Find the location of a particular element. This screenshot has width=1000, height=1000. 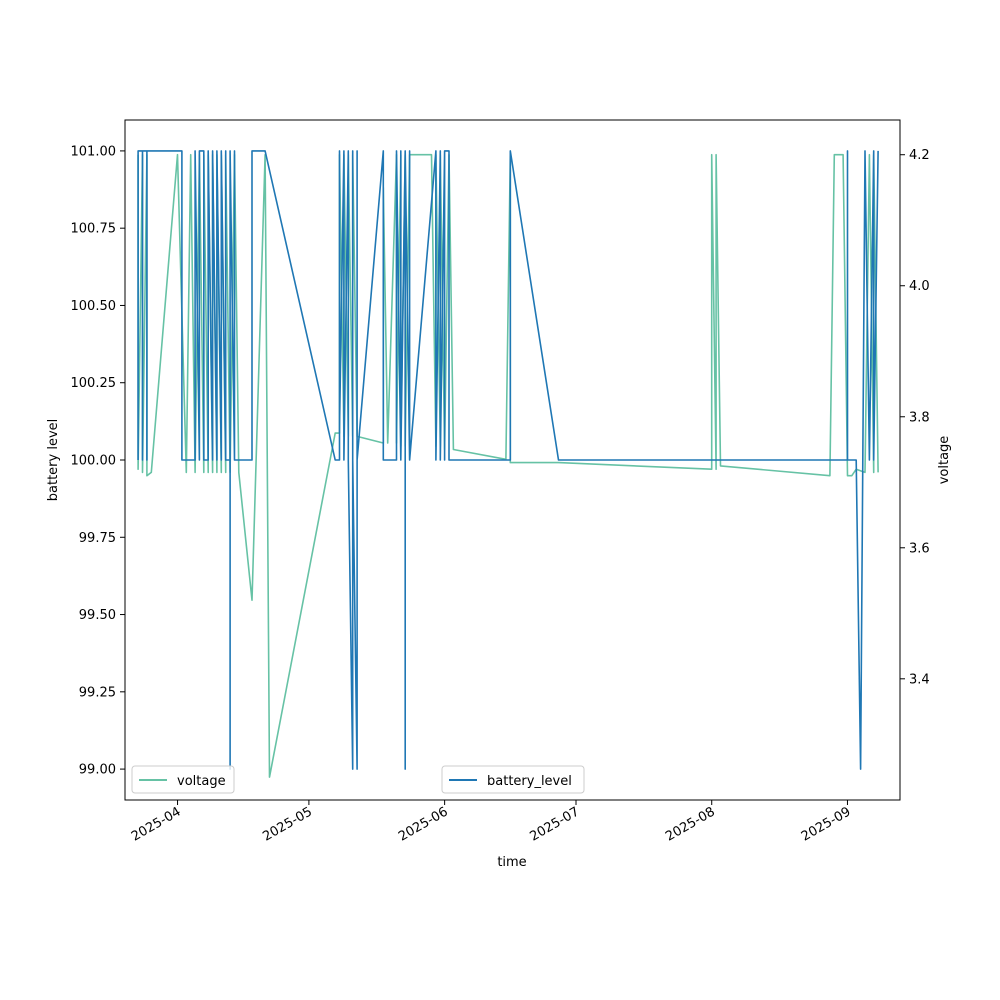

legend-battery-level-box is located at coordinates (513, 779).